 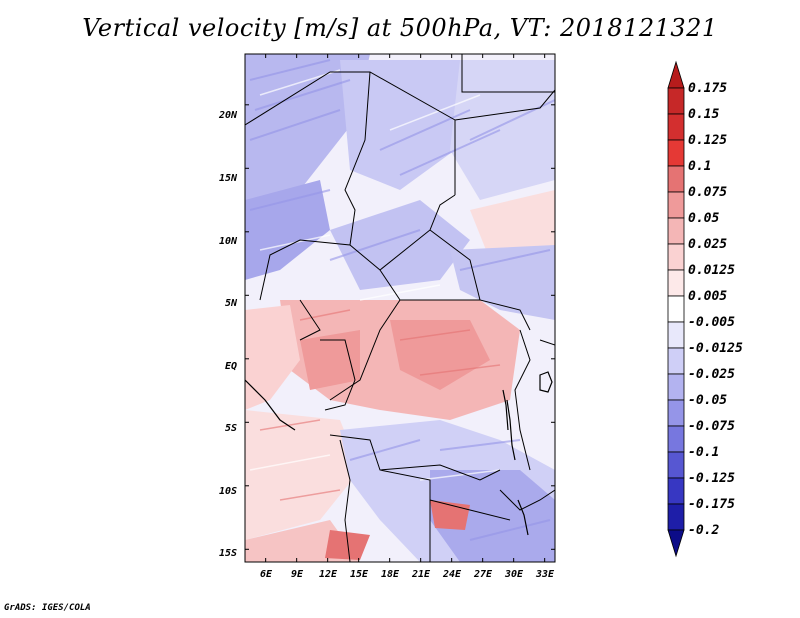 What do you see at coordinates (328, 574) in the screenshot?
I see `lon-label-12e: 12E` at bounding box center [328, 574].